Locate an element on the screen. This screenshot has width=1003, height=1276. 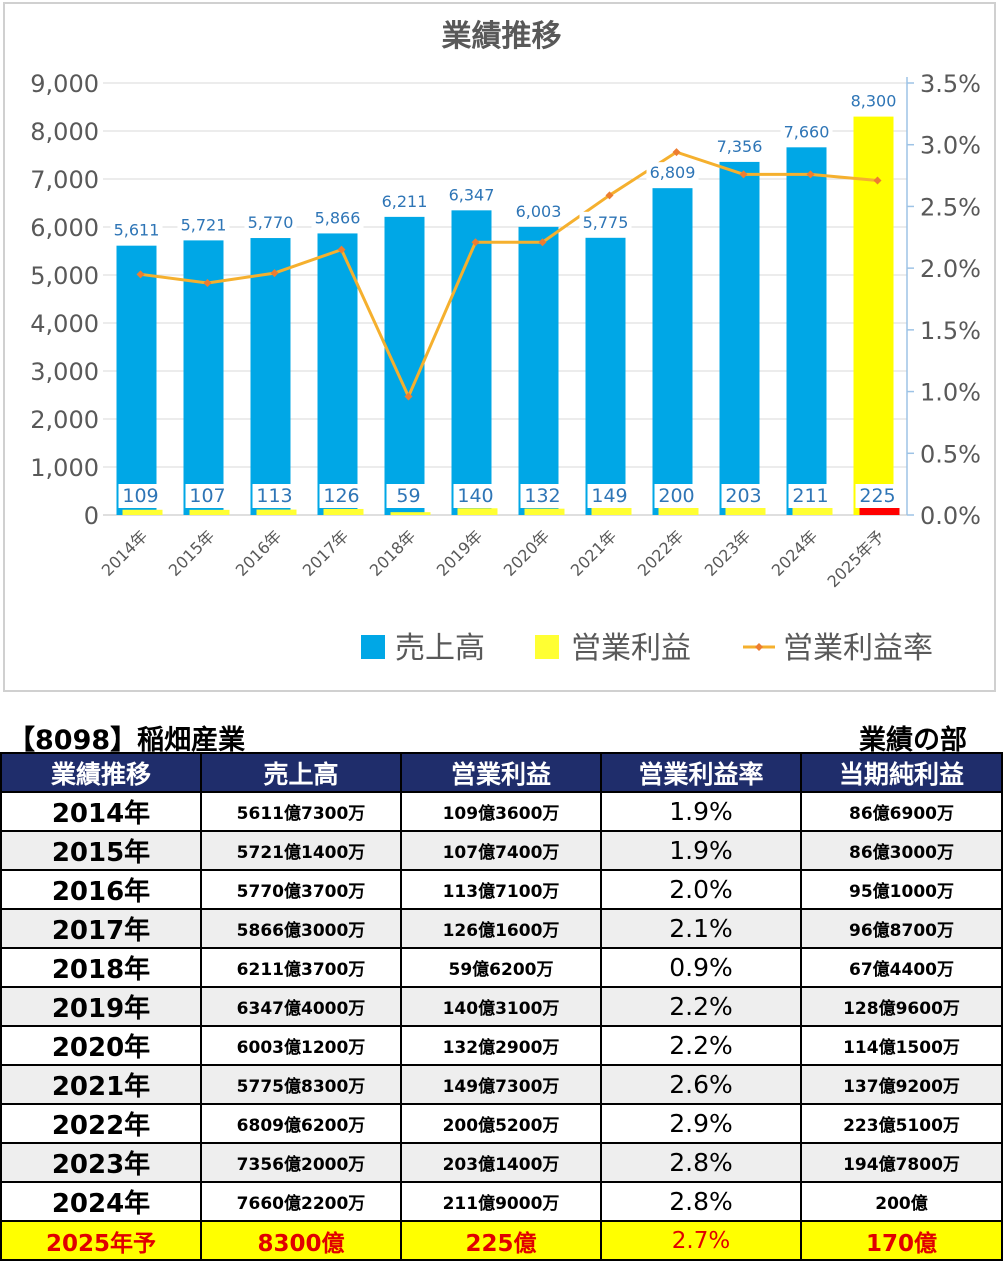
header-operating-margin: 営業利益率 is located at coordinates (701, 772).